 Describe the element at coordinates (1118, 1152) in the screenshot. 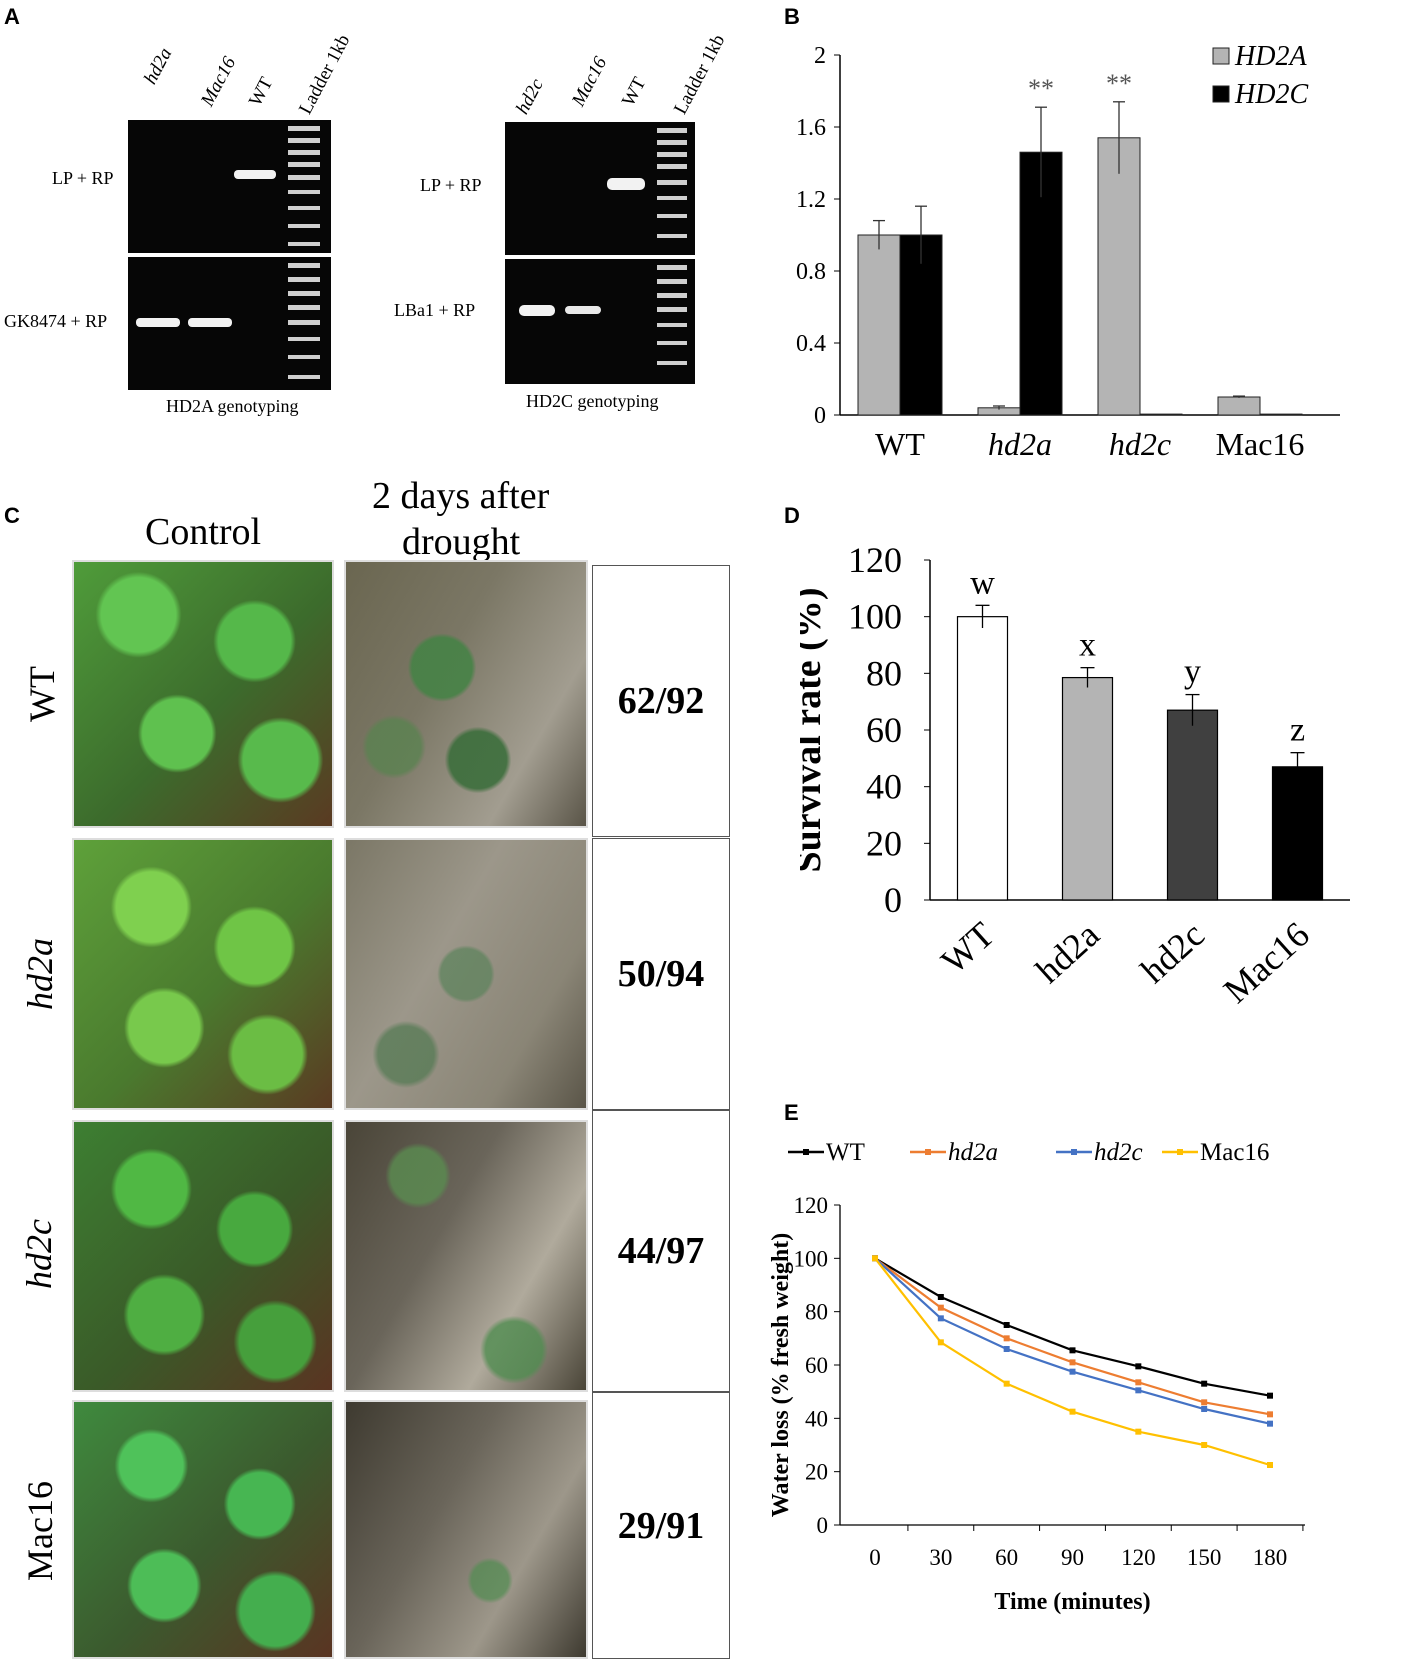

I see `legend-label: hd2c` at that location.